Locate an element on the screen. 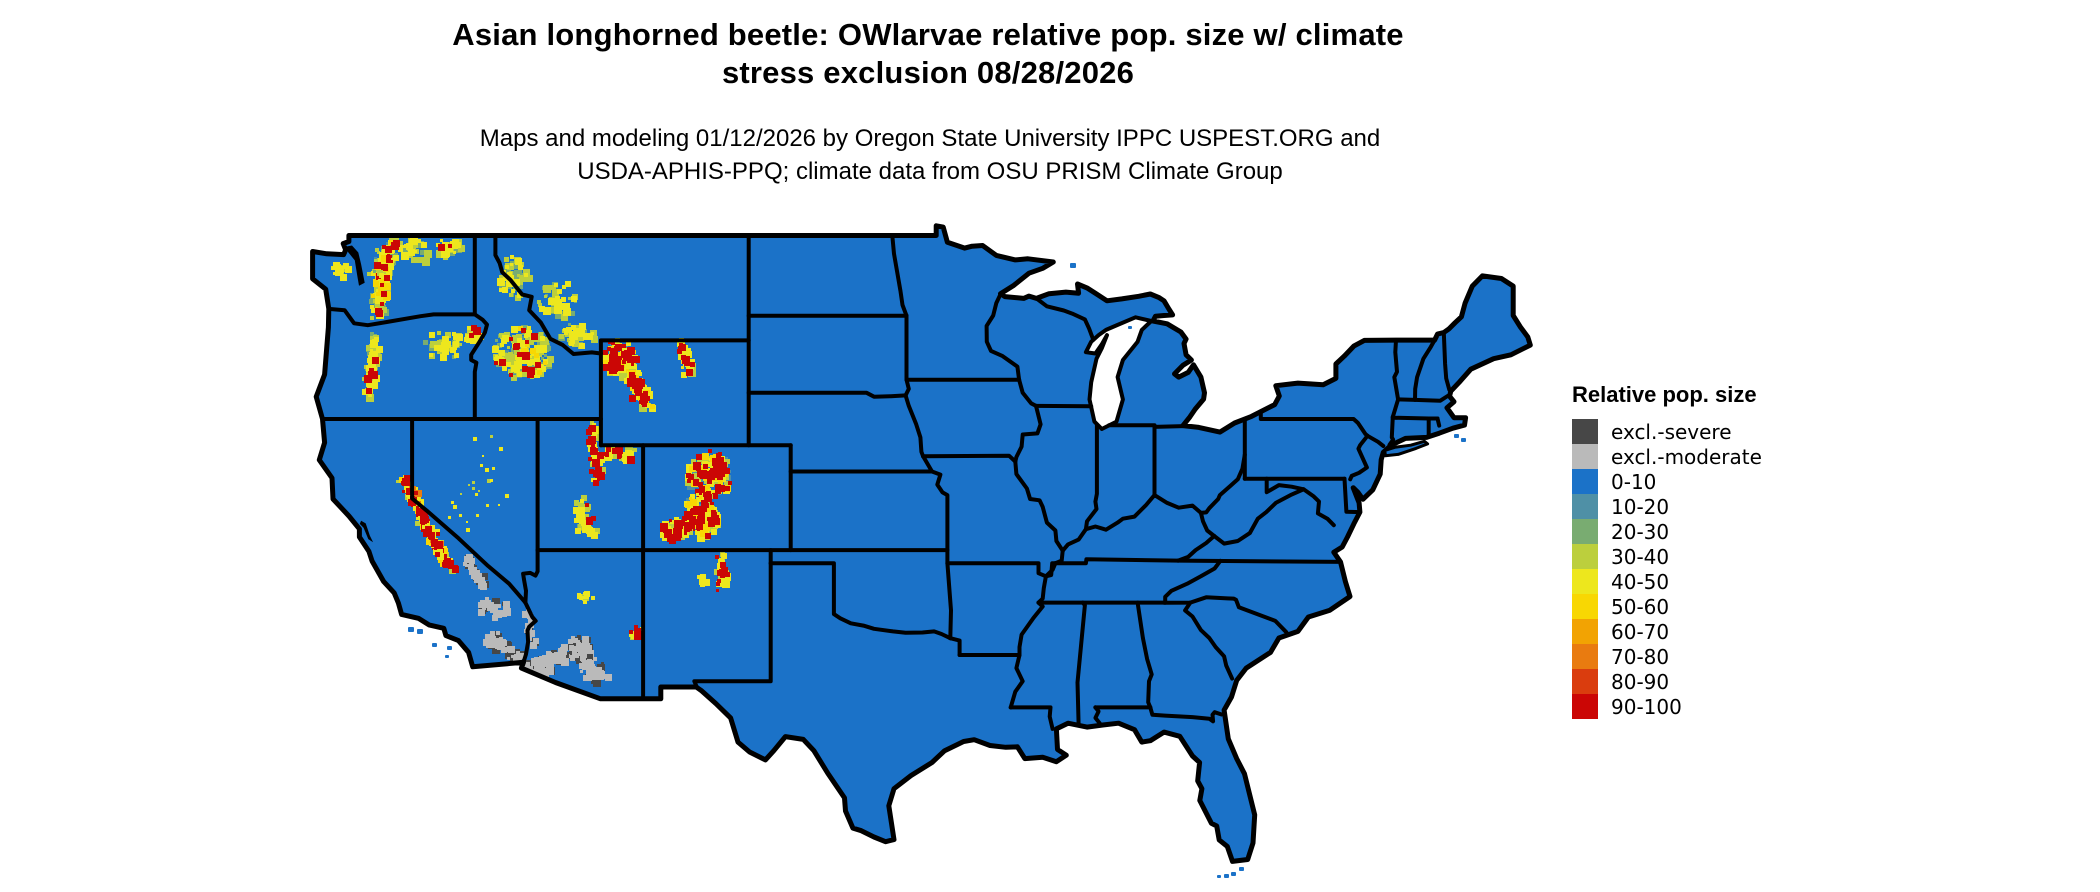  legend-swatch-excl-severe is located at coordinates (1585, 431).